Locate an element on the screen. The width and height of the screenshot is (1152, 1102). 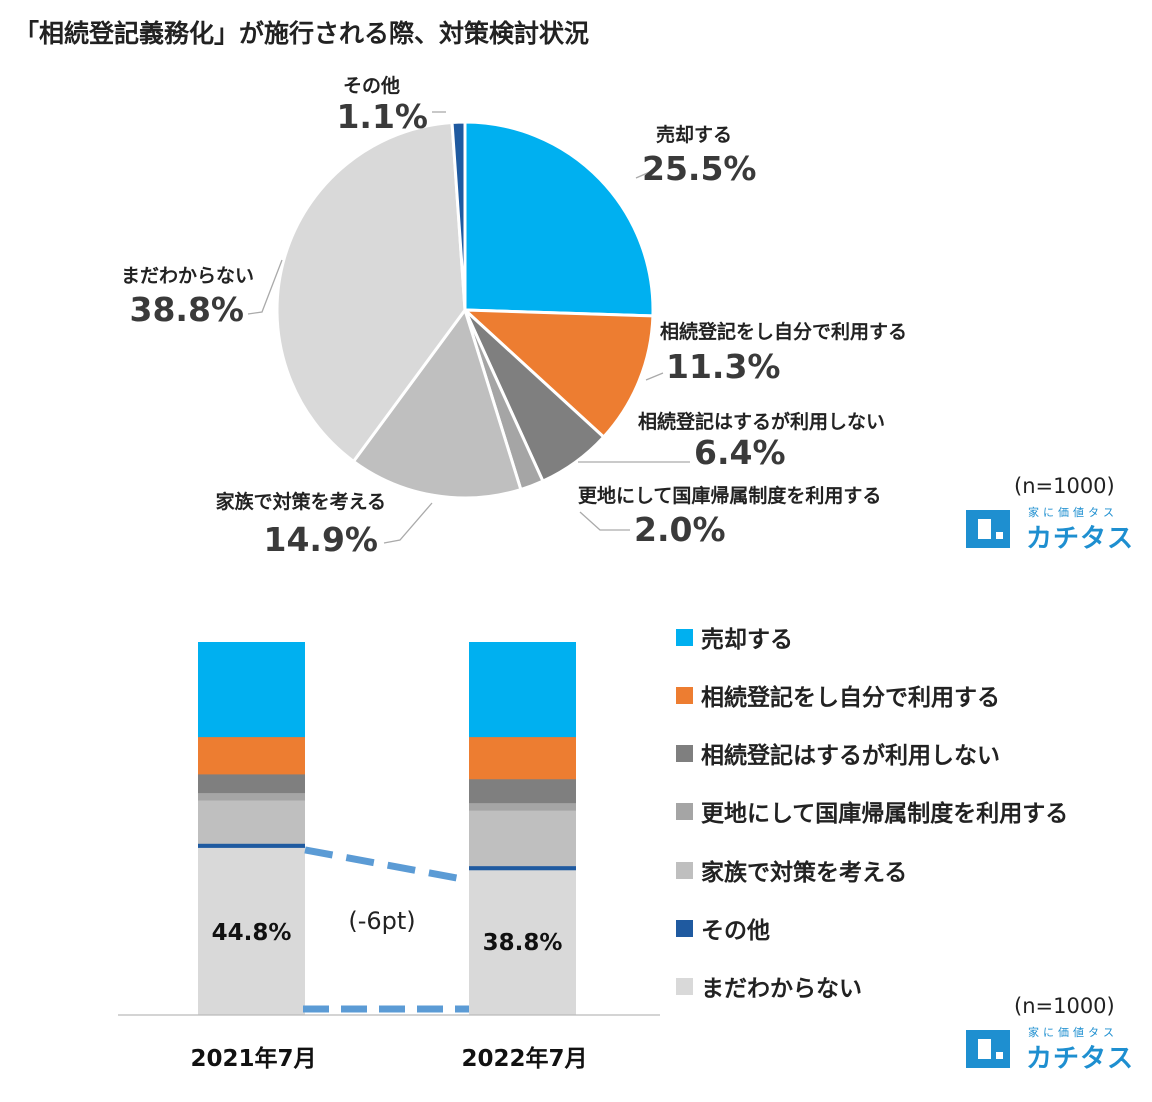
legend-label: 更地にして国庫帰属制度を利用する is located at coordinates (885, 814).